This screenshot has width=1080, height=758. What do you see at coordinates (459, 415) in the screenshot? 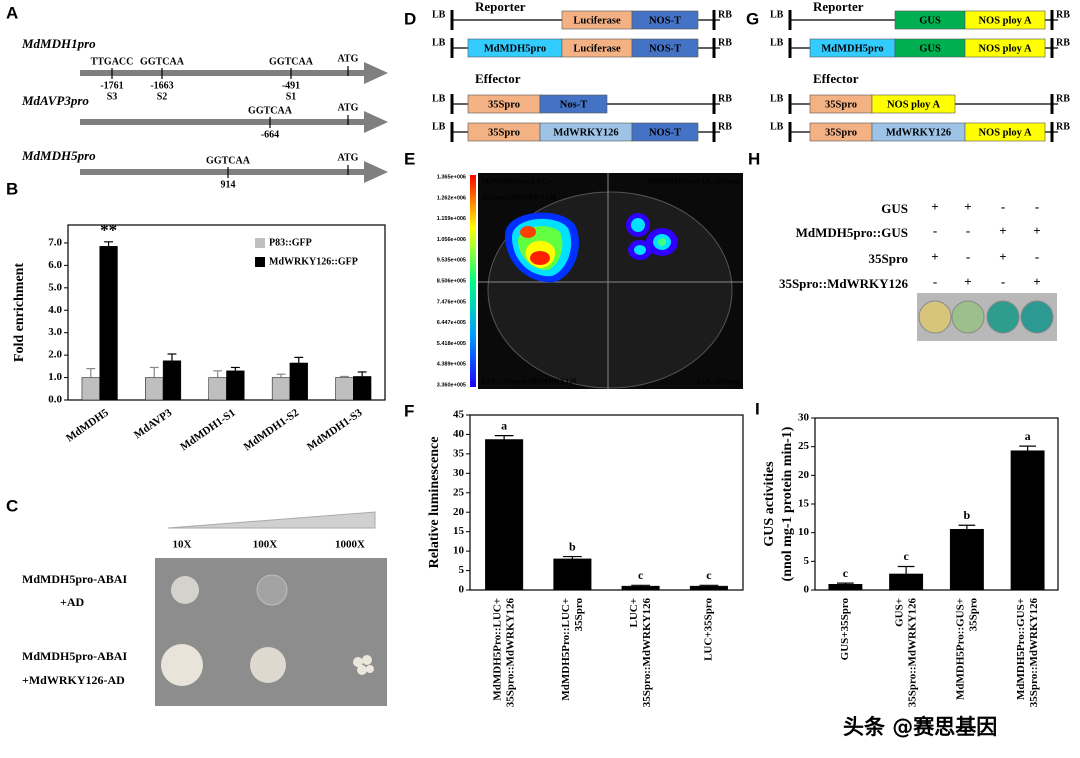
I see `y-tick-label: 45` at bounding box center [459, 415].